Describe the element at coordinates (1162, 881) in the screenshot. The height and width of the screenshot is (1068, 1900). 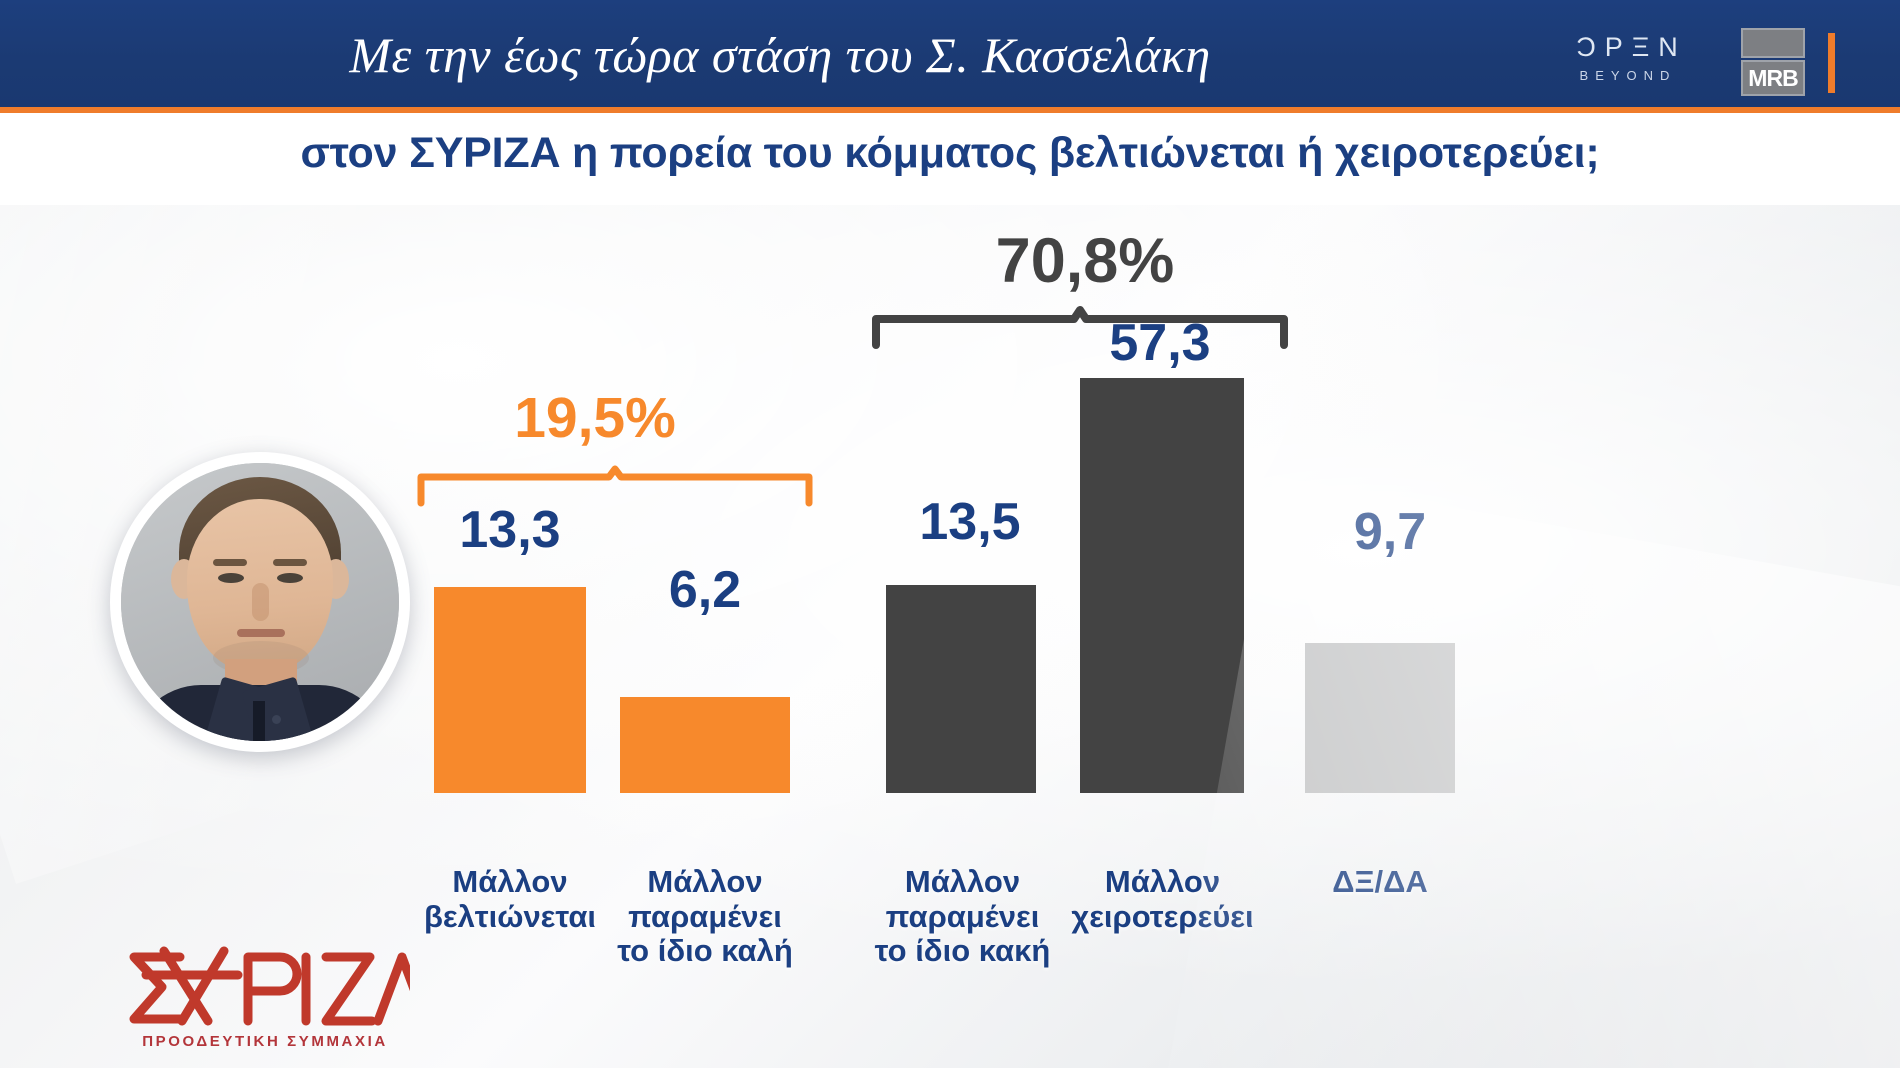
I see `bar-category-4-line1: Μάλλον` at that location.